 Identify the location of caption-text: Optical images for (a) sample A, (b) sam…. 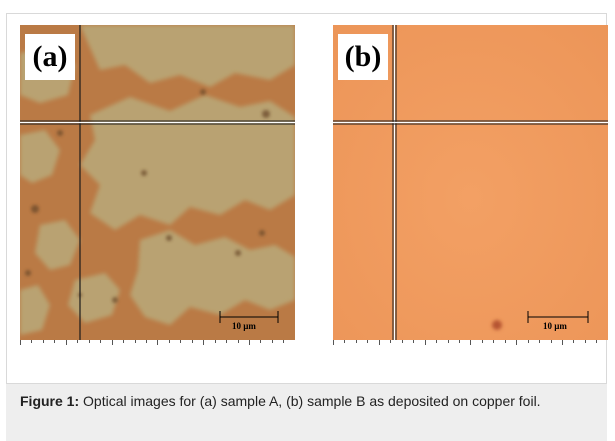
(310, 401).